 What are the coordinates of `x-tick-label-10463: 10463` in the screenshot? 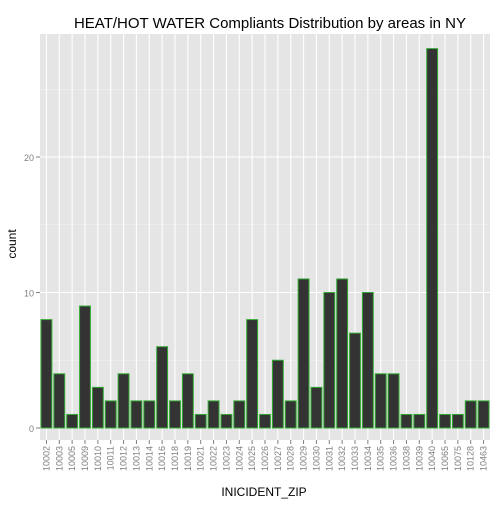 It's located at (484, 458).